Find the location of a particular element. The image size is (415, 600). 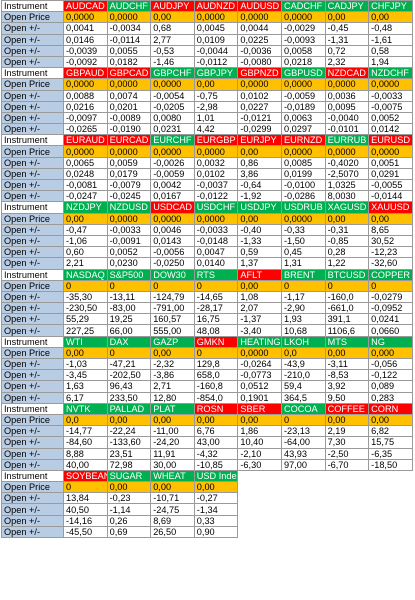

instrument-name-cell: AUDUSD is located at coordinates (259, 6).